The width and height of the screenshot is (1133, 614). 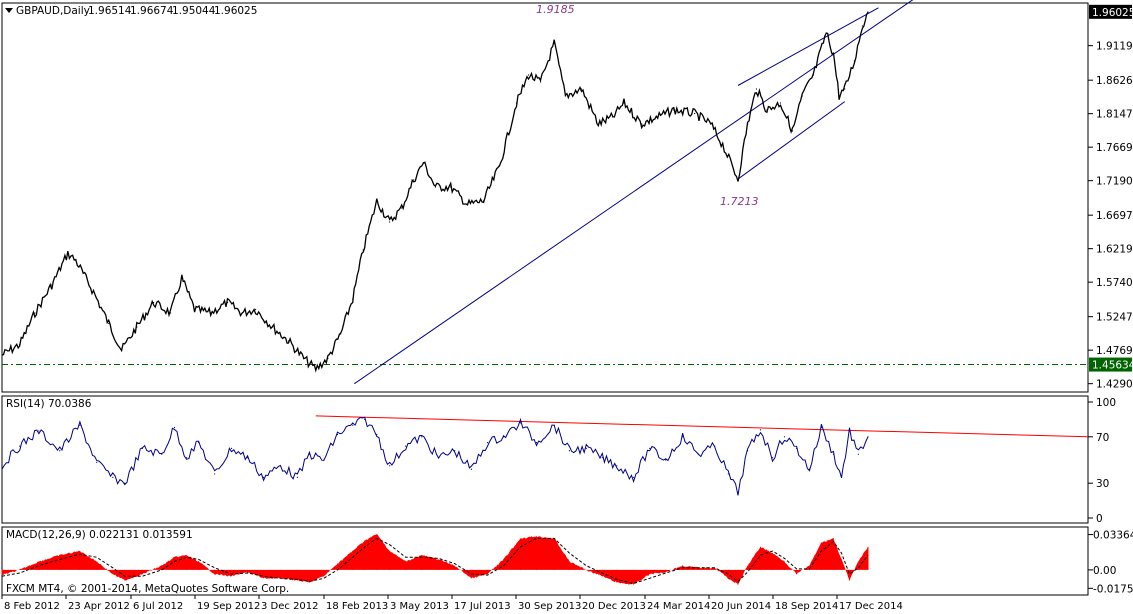 What do you see at coordinates (1114, 216) in the screenshot?
I see `price-y-tick-label: 1.66975` at bounding box center [1114, 216].